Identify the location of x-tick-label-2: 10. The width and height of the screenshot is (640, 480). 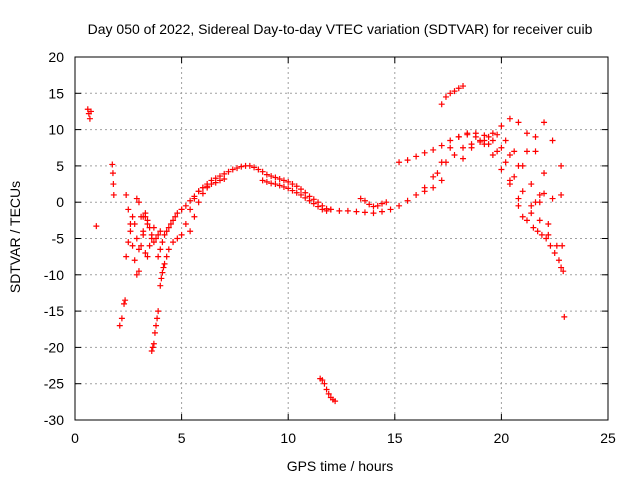
(288, 438).